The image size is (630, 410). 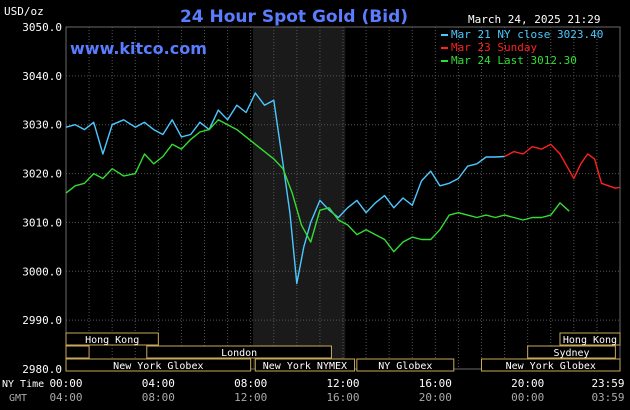 I want to click on y-tick-label: 3020.0, so click(x=42, y=174).